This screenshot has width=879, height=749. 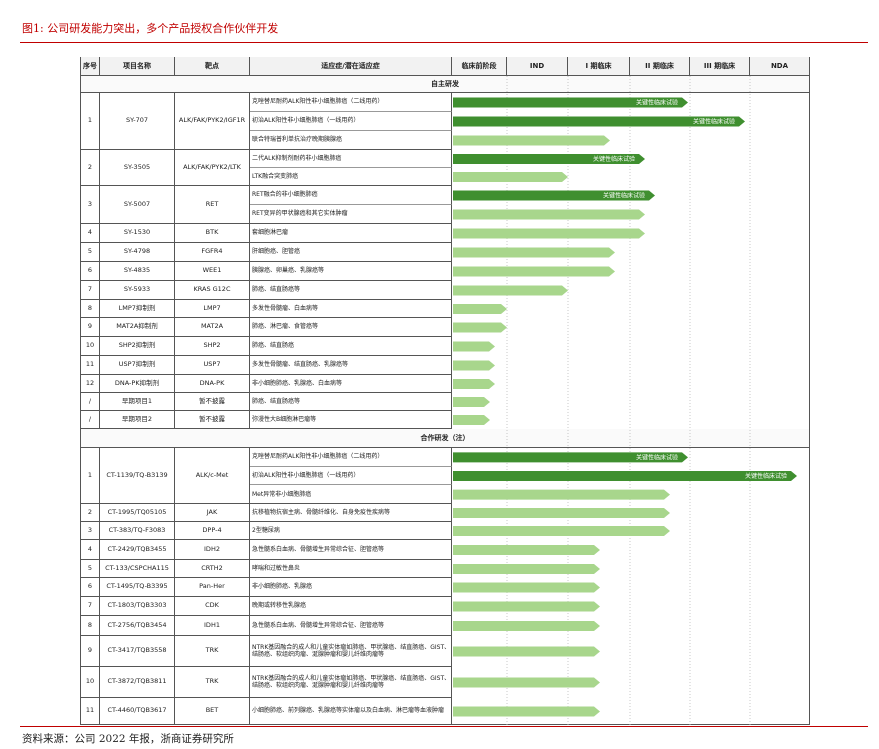 What do you see at coordinates (212, 513) in the screenshot?
I see `target: JAK` at bounding box center [212, 513].